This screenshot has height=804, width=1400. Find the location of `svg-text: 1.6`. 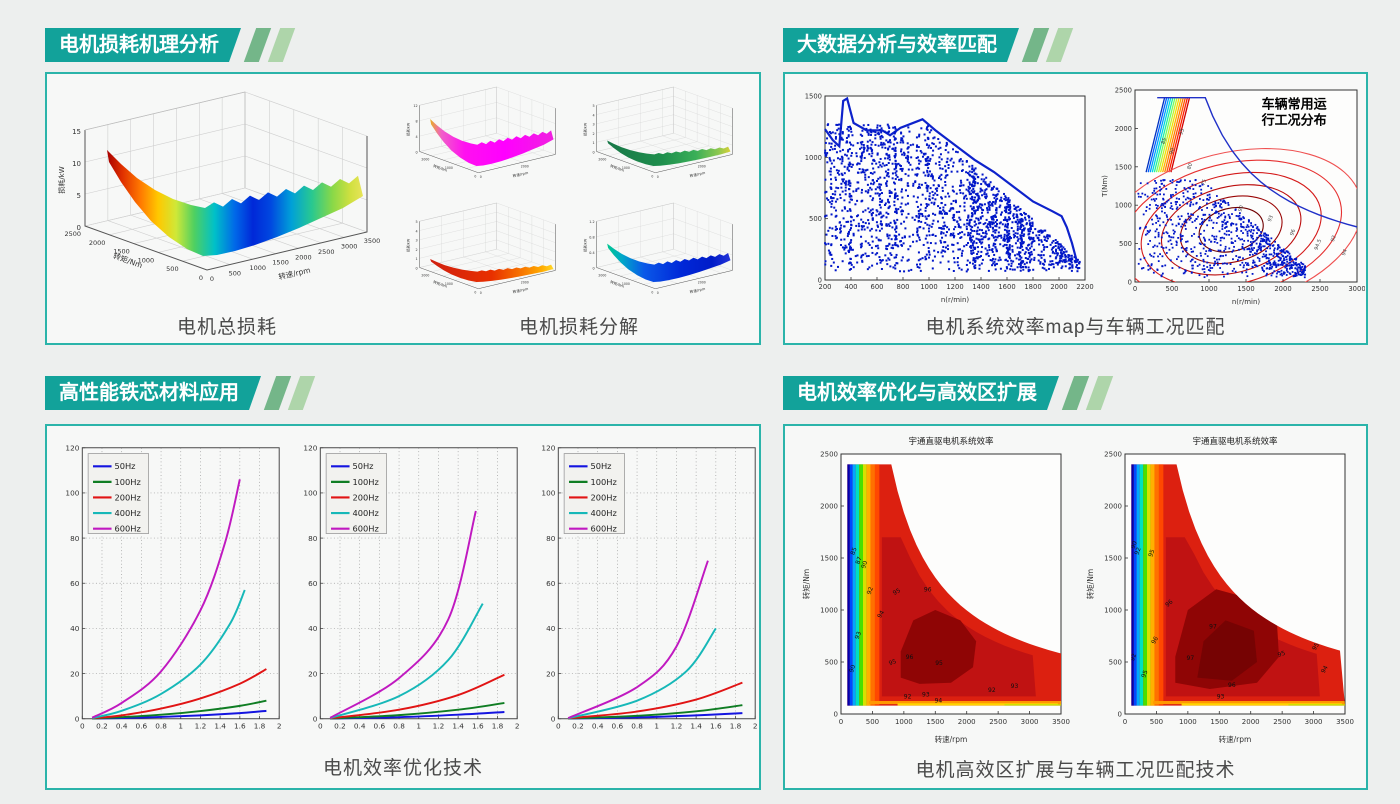

svg-text: 1.6 is located at coordinates (478, 725).